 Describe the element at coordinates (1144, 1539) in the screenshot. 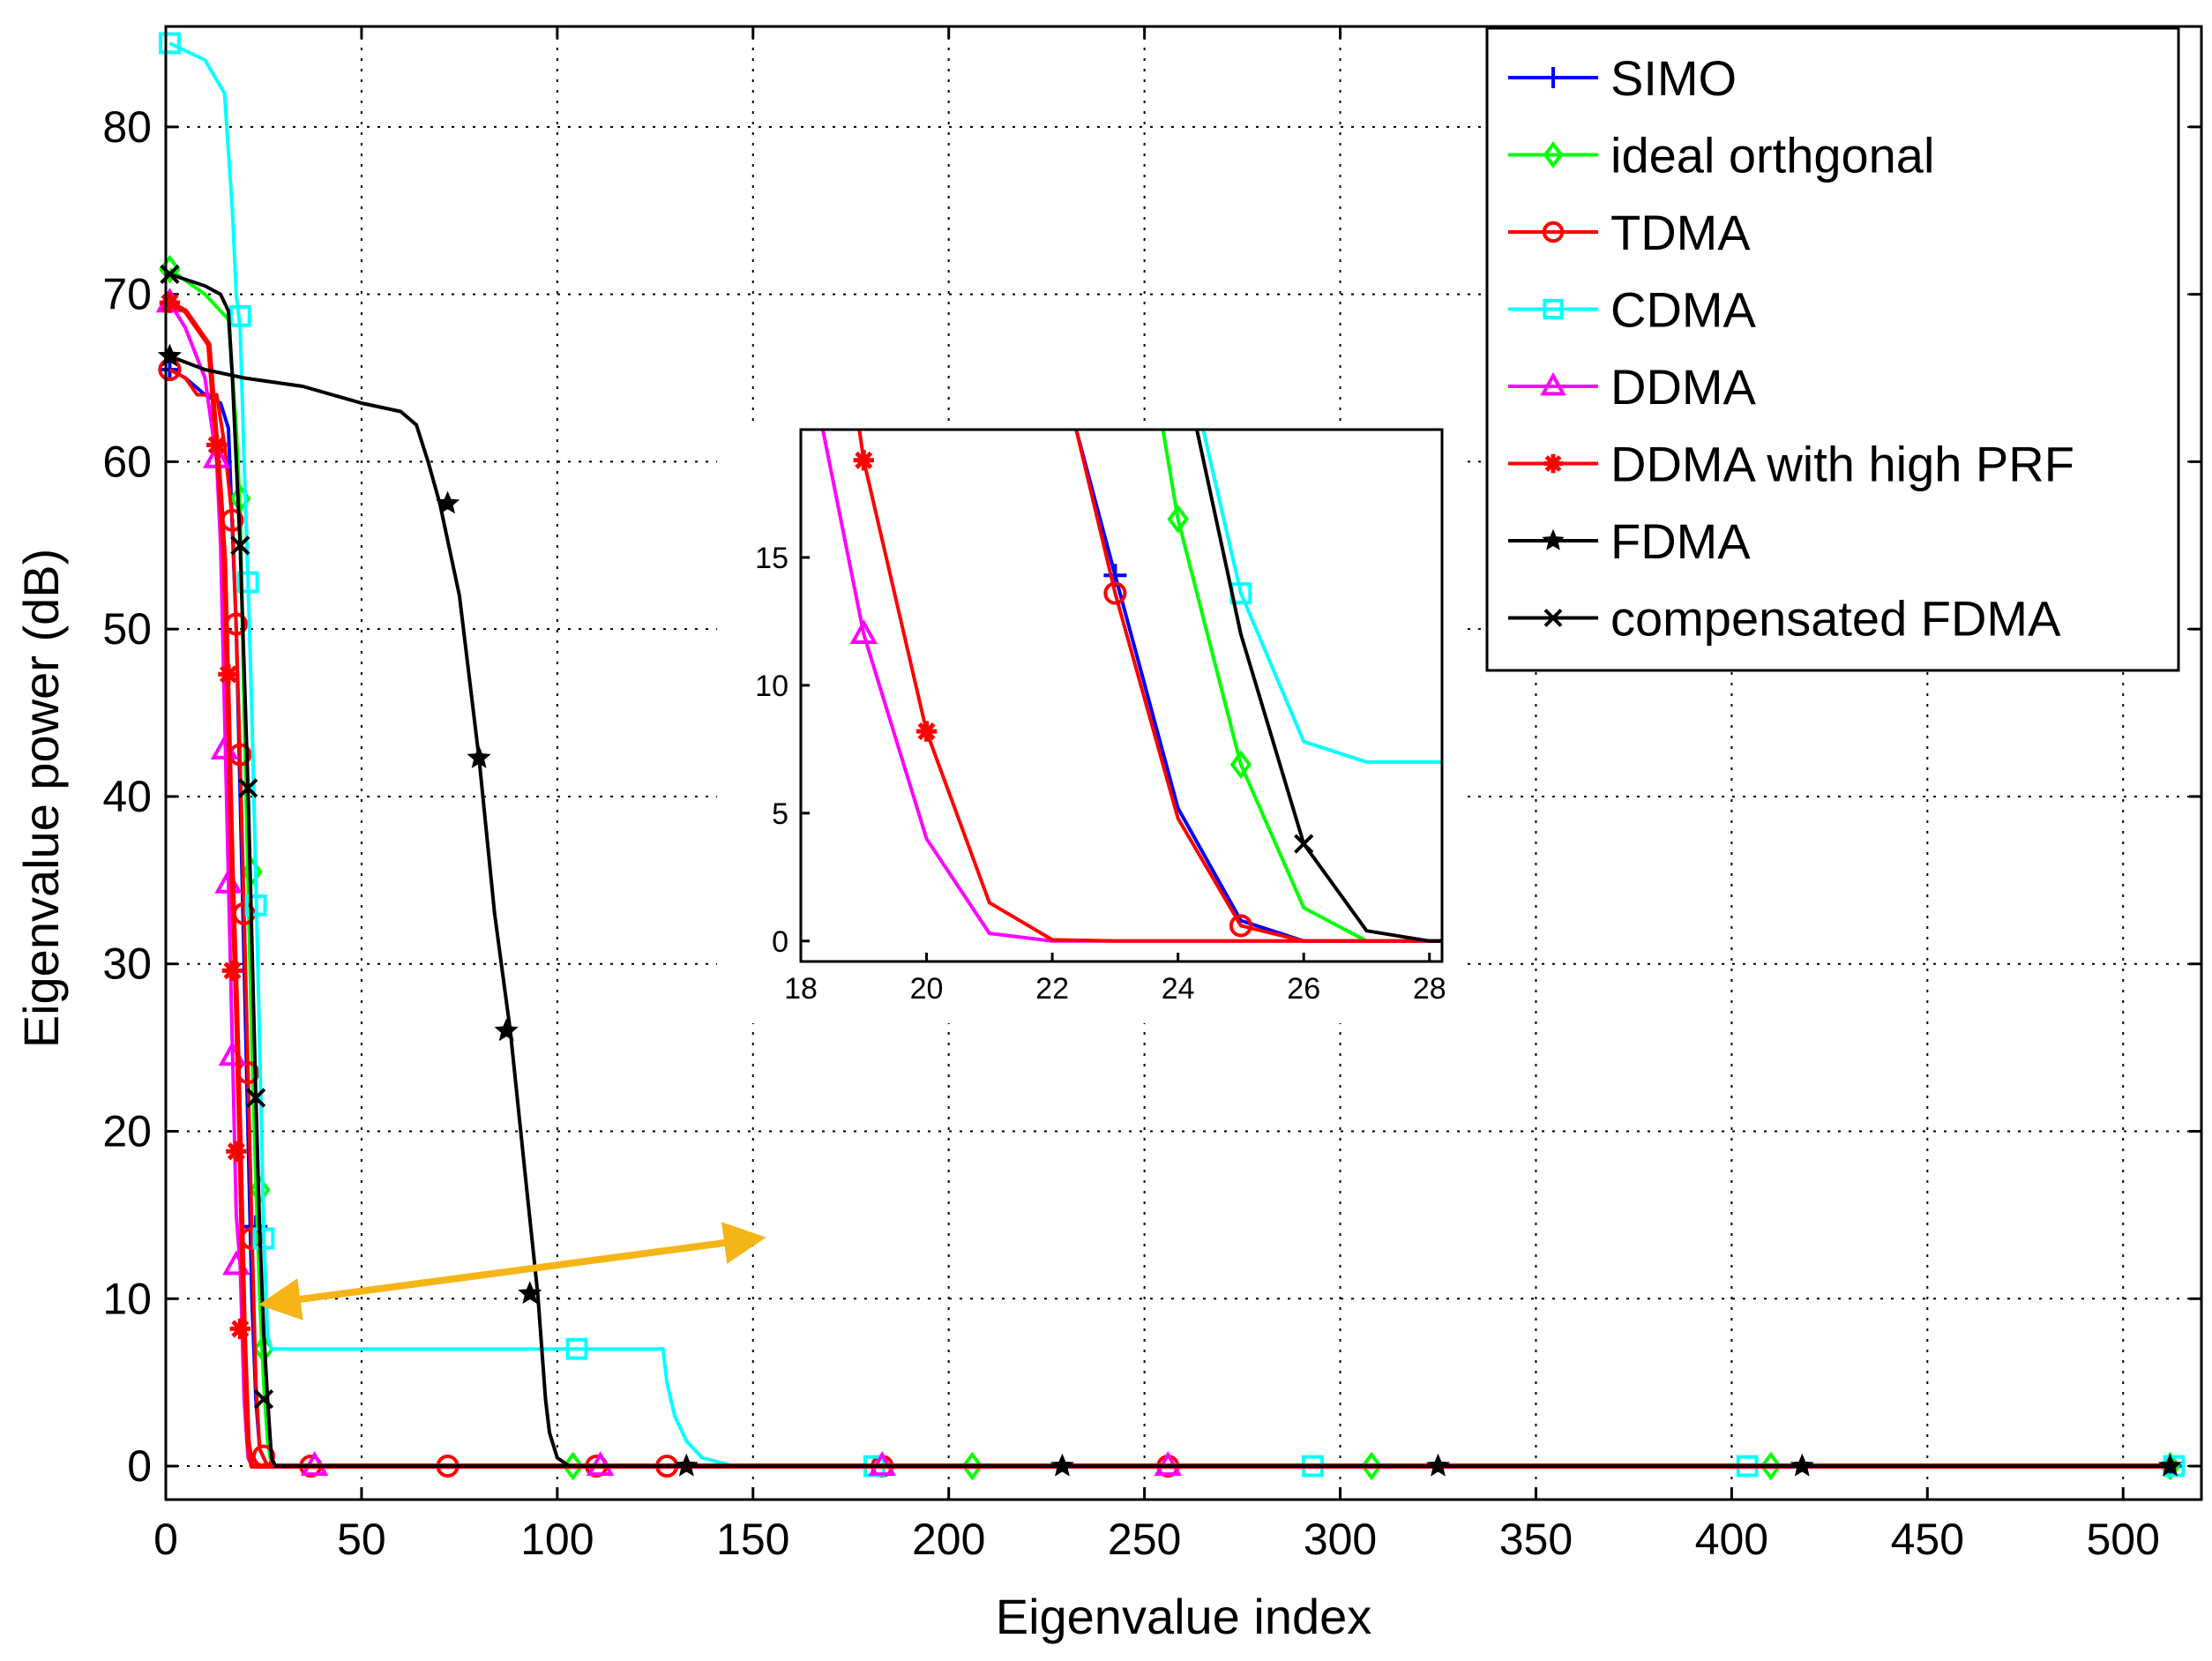

I see `x-tick-label: 250` at that location.